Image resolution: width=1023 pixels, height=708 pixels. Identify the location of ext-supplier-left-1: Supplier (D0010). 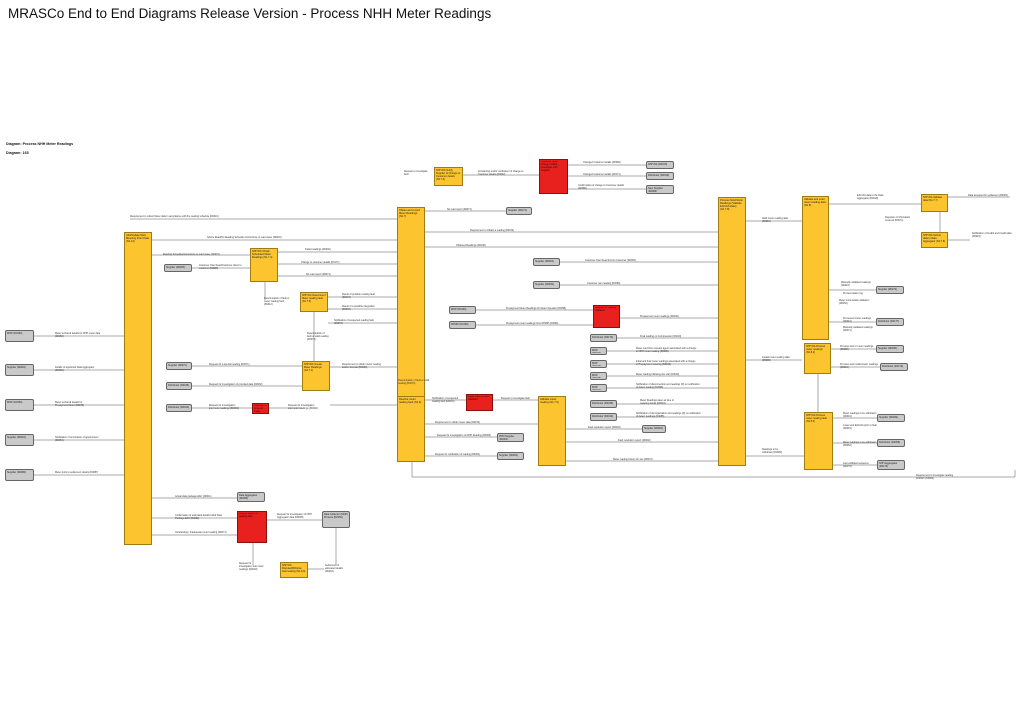
(19, 370).